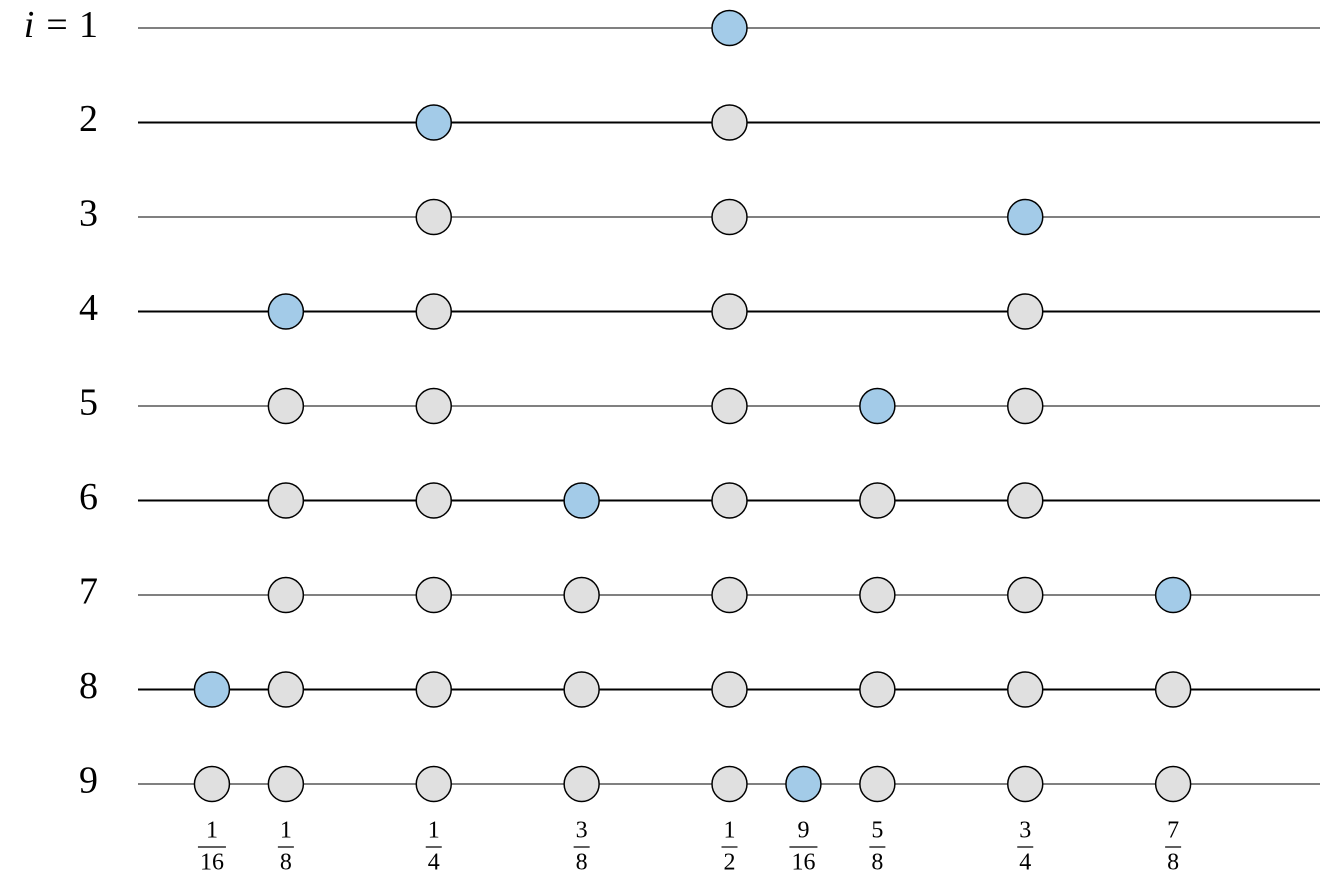  What do you see at coordinates (88, 25) in the screenshot?
I see `row-number: 1` at bounding box center [88, 25].